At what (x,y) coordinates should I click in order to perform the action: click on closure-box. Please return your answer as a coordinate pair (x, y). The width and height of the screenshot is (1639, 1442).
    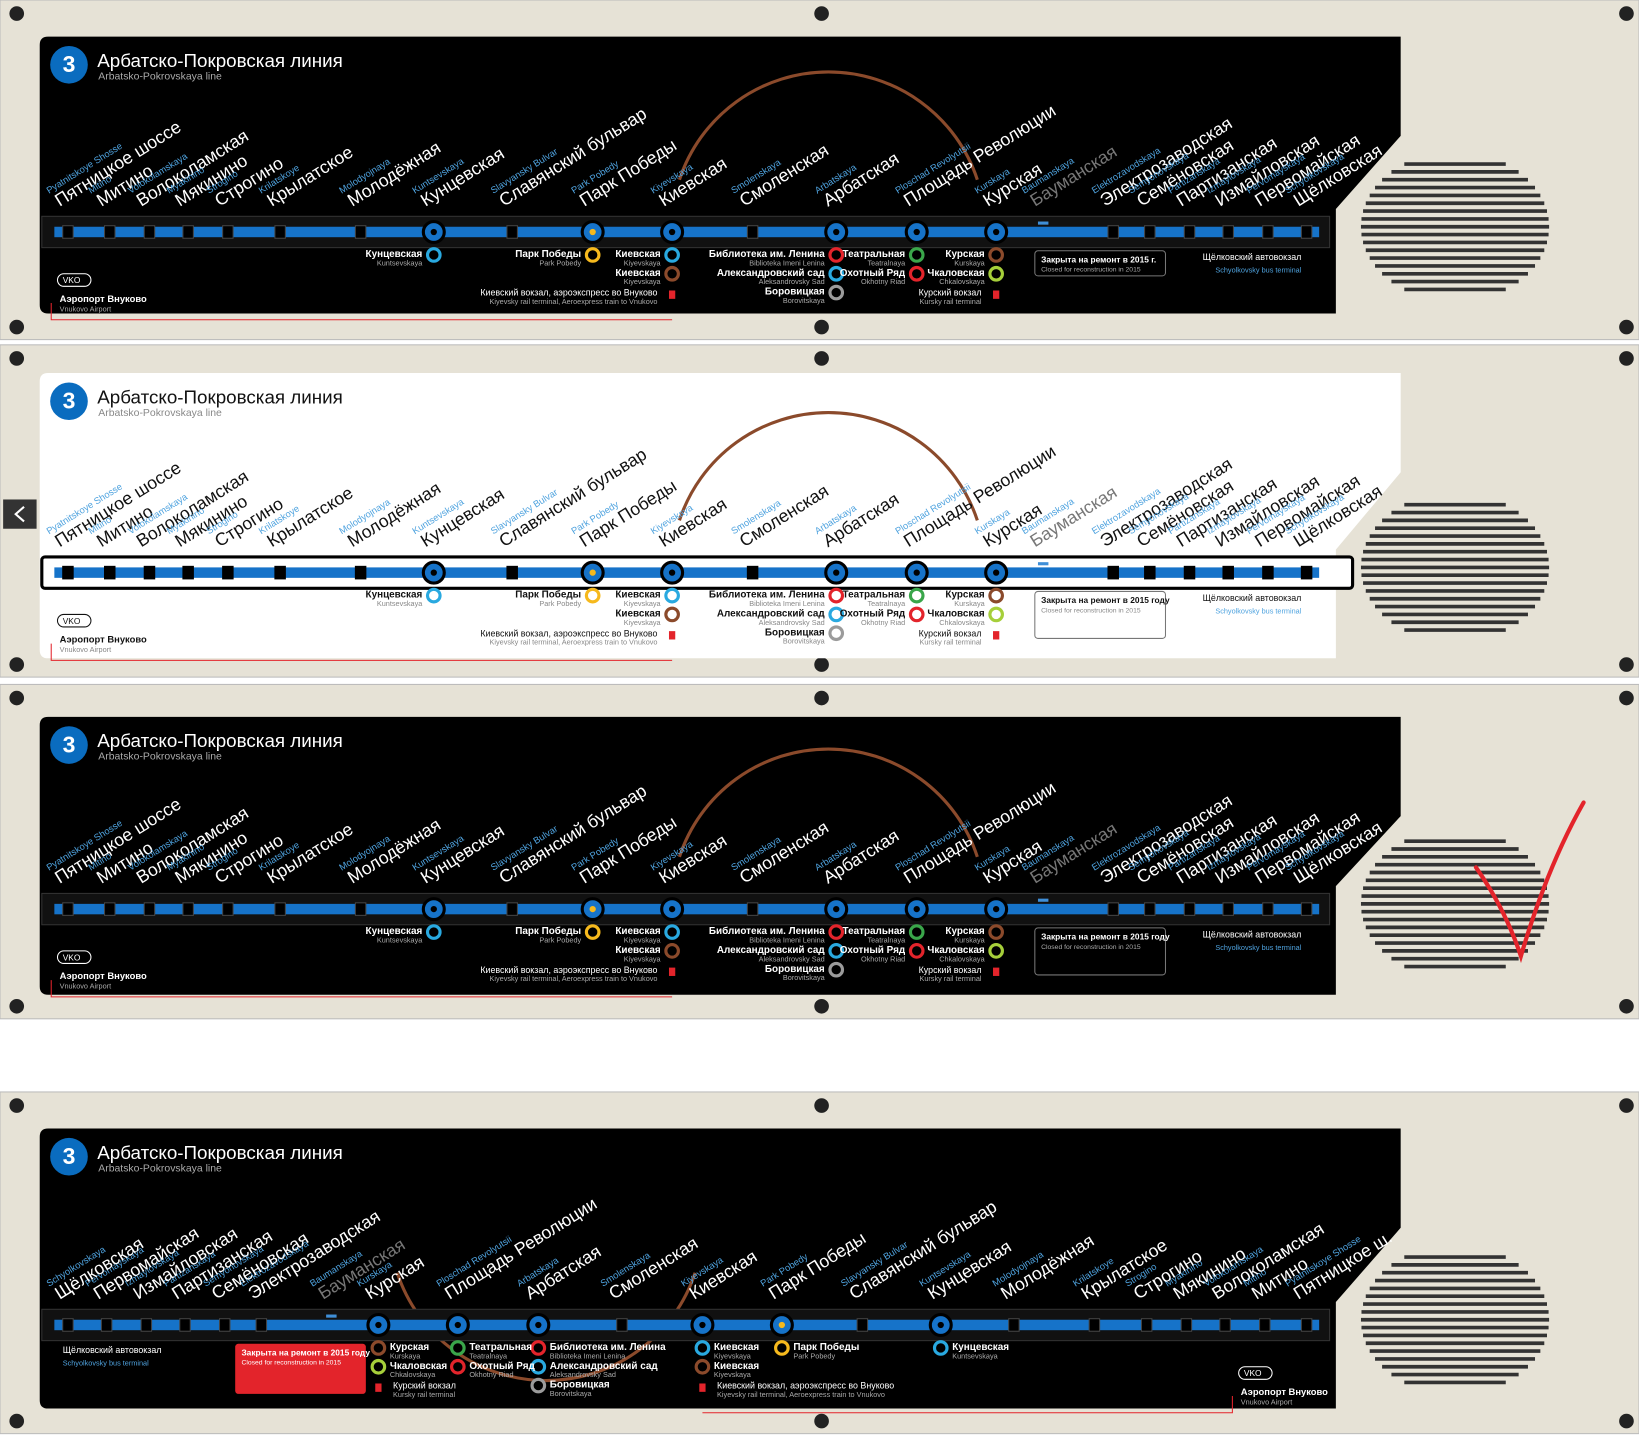
    Looking at the image, I should click on (300, 1368).